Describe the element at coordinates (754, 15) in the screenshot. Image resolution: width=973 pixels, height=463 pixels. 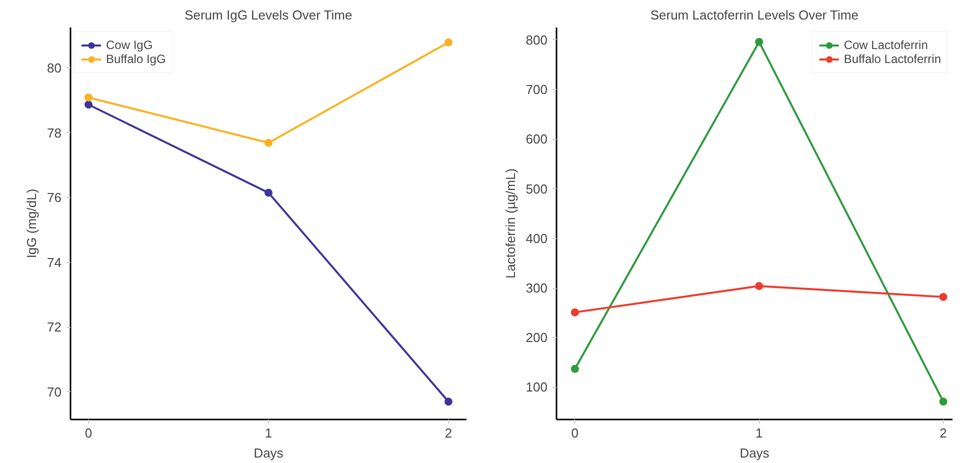
I see `chart-title: Serum Lactoferrin Levels Over Time` at that location.